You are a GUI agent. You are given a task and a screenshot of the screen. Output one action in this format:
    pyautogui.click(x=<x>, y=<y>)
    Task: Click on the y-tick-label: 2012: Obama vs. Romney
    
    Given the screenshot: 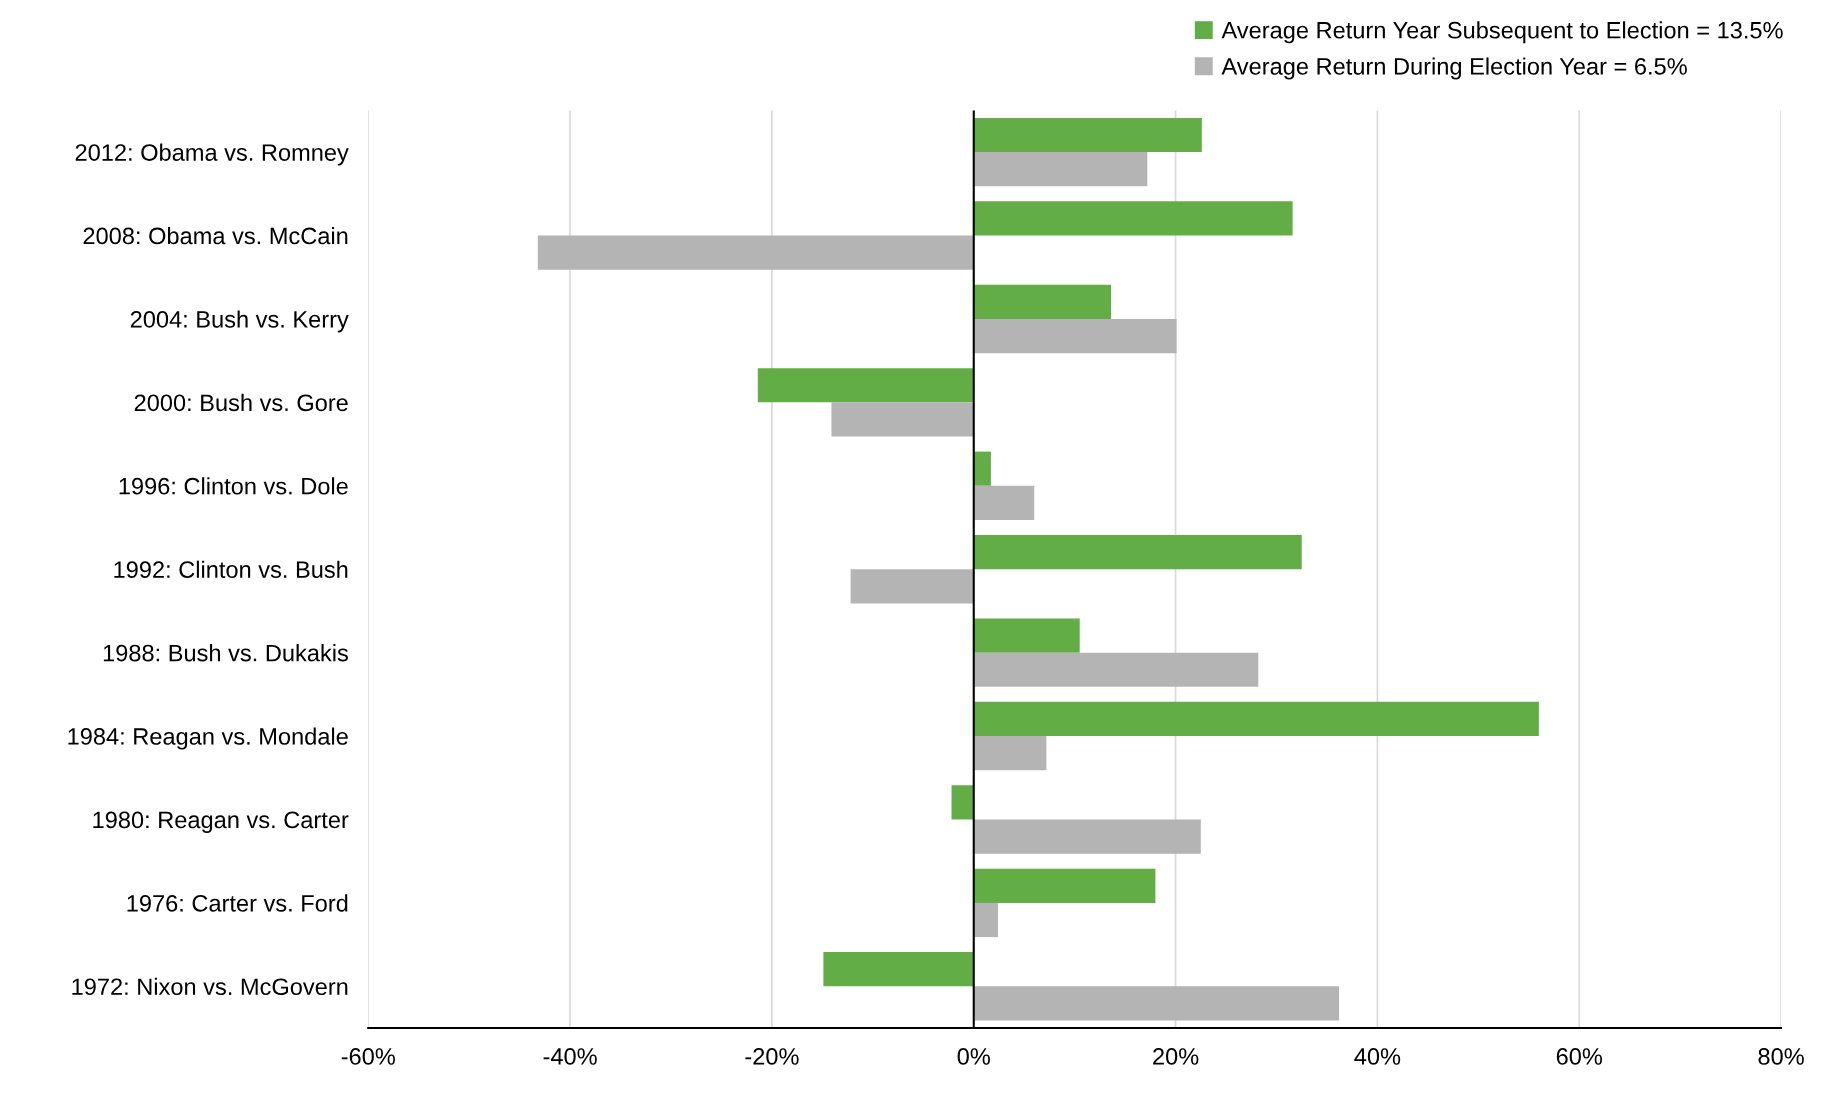 What is the action you would take?
    pyautogui.click(x=212, y=154)
    